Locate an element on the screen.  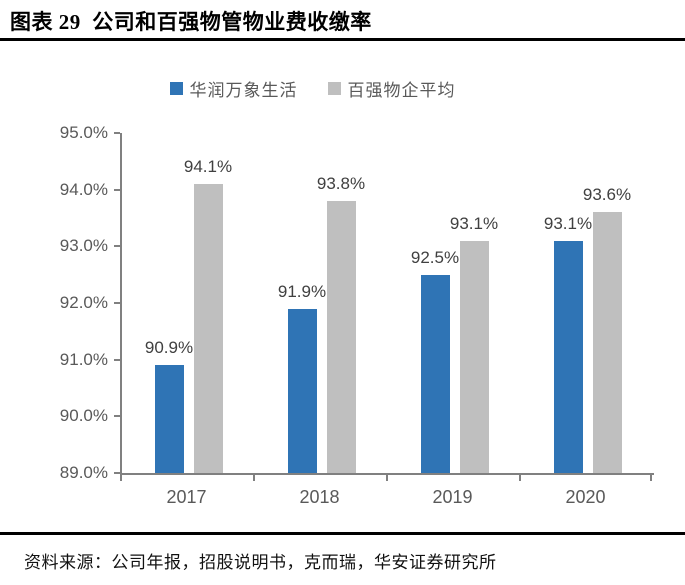
bar-2017-top100 is located at coordinates (208, 328).